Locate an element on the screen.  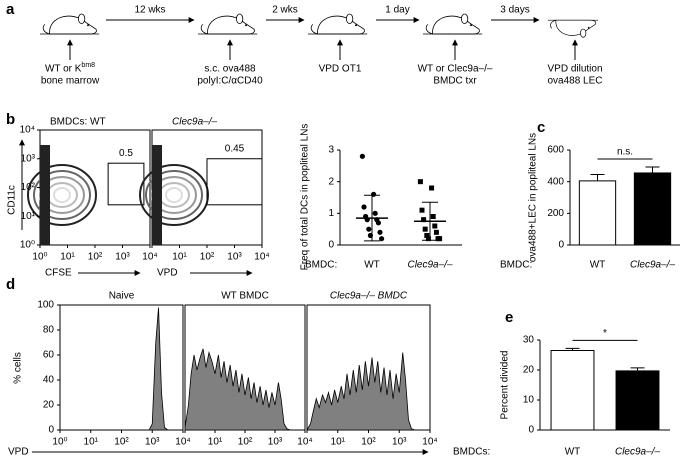
y-tick-label: 20 is located at coordinates (529, 370).